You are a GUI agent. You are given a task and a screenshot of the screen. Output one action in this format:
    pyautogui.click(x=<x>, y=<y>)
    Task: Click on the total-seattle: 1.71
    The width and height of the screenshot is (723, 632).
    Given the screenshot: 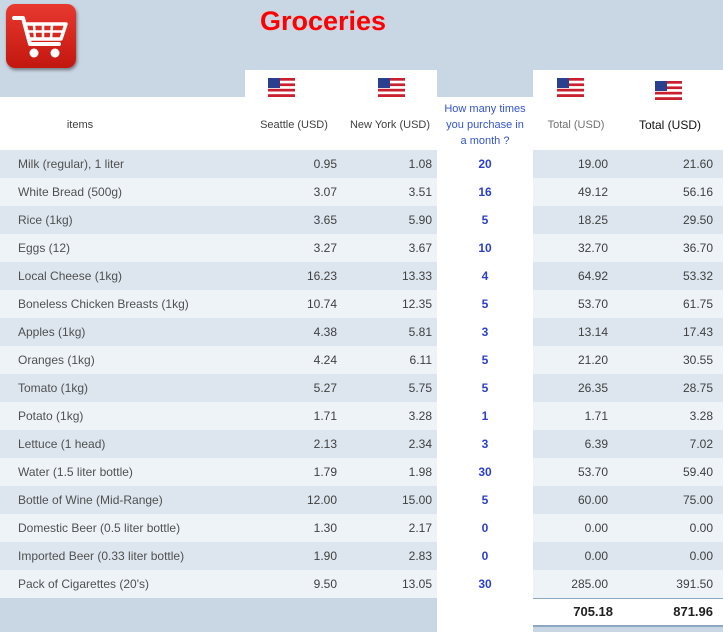 What is the action you would take?
    pyautogui.click(x=596, y=416)
    